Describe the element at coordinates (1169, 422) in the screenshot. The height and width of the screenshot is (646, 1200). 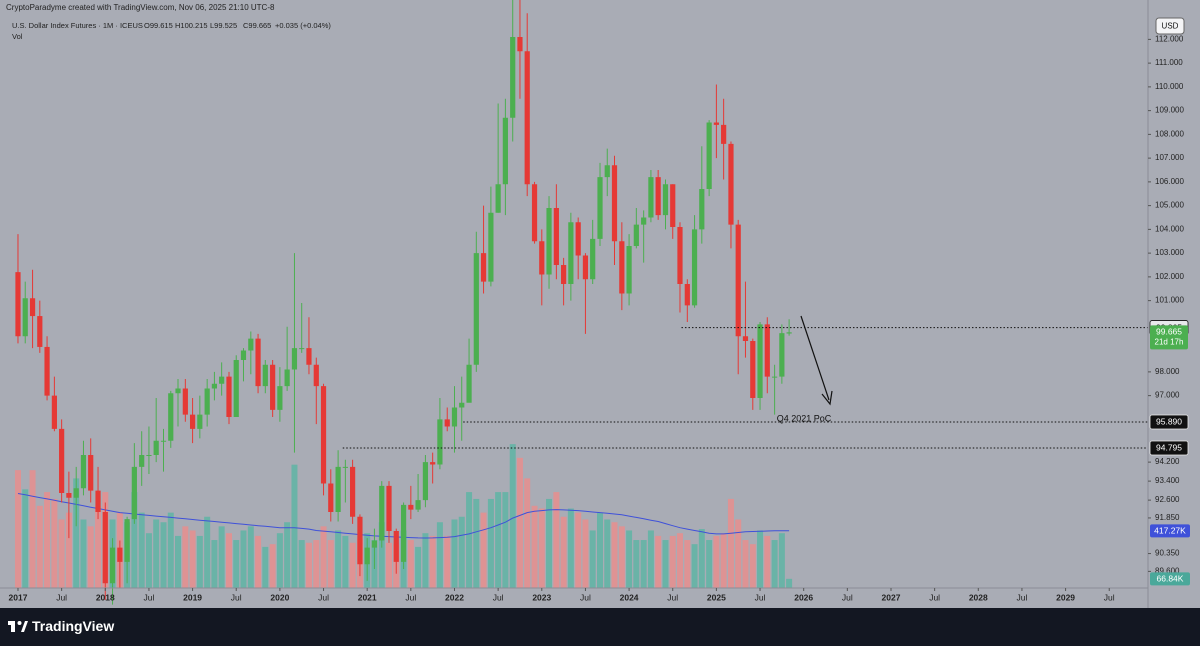
I see `level-price-label: 95.890` at that location.